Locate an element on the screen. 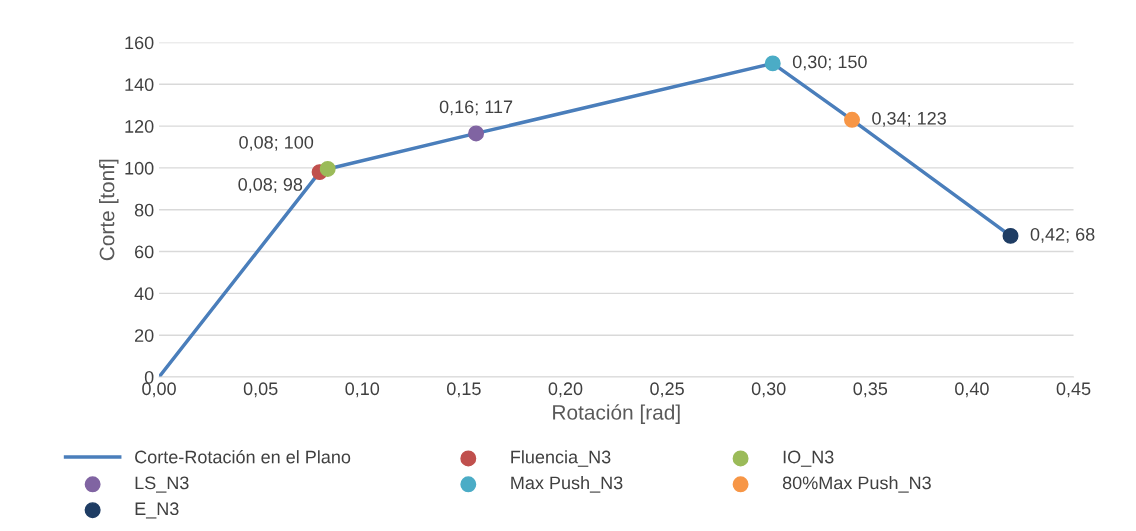 Image resolution: width=1136 pixels, height=531 pixels. data-label: 0,30; 150 is located at coordinates (829, 63).